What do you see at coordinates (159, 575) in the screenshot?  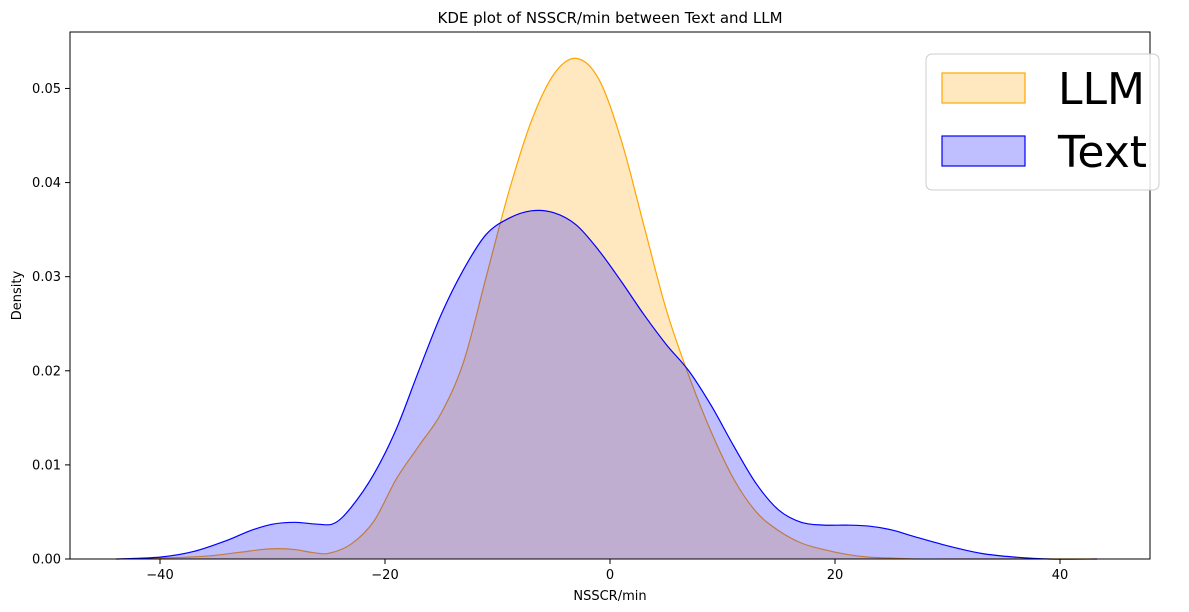 I see `x-tick-label: −40` at bounding box center [159, 575].